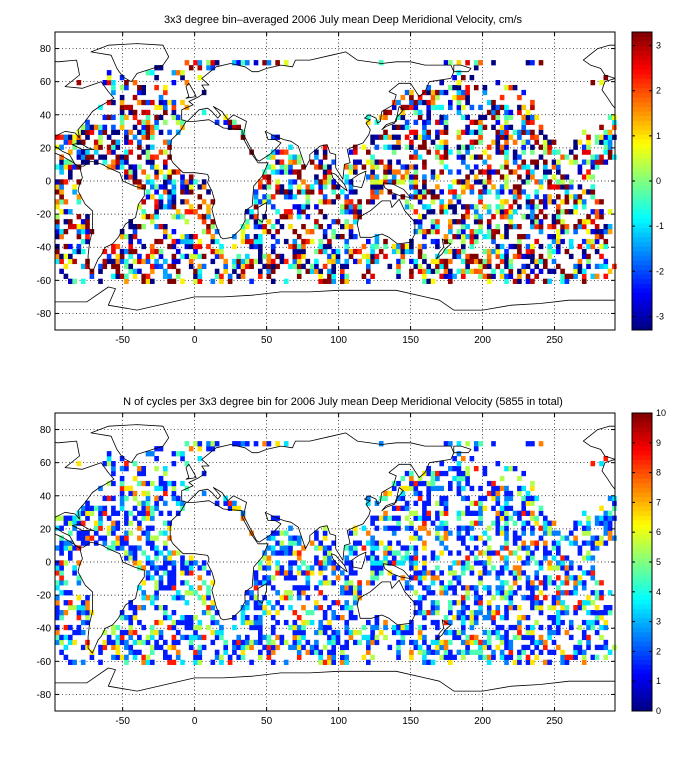 This screenshot has height=760, width=696. Describe the element at coordinates (410, 340) in the screenshot. I see `x-tick-label: 150` at that location.